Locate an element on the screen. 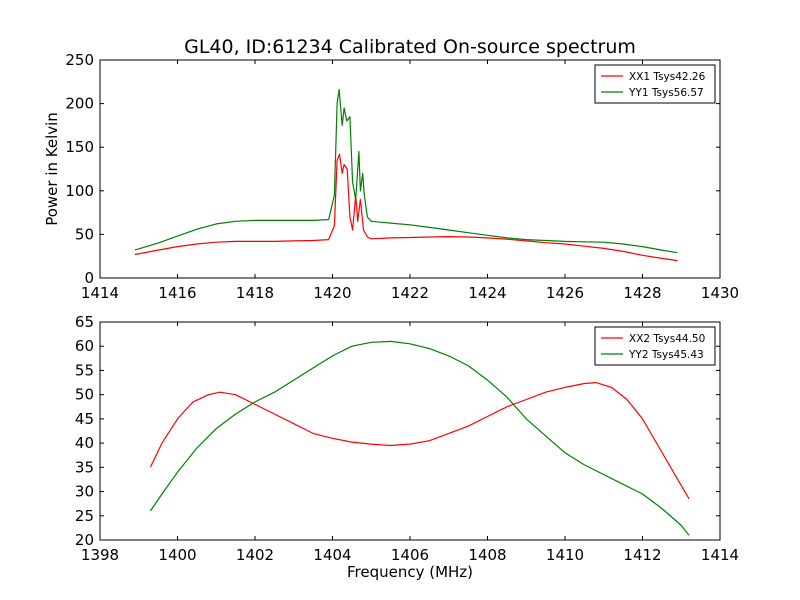 The width and height of the screenshot is (800, 600). x-tick-label: 1400 is located at coordinates (177, 555).